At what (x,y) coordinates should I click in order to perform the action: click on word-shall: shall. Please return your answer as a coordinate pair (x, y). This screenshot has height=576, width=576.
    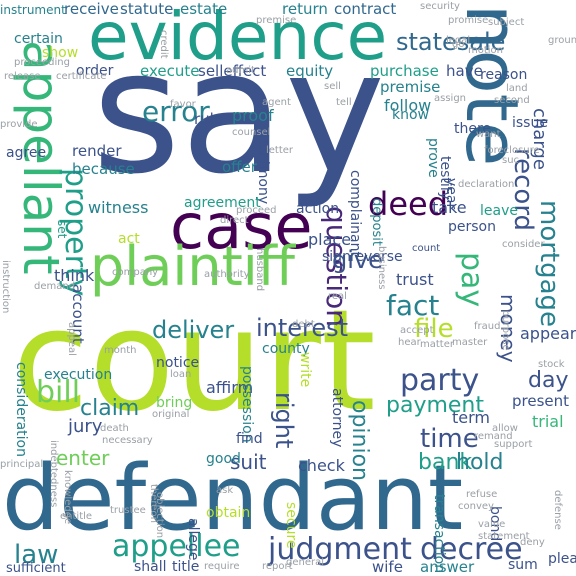
    Looking at the image, I should click on (150, 567).